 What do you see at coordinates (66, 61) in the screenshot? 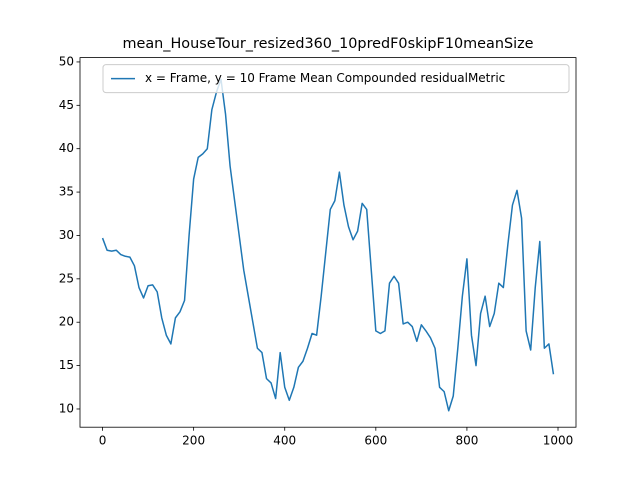
I see `y-tick-label: 50` at bounding box center [66, 61].